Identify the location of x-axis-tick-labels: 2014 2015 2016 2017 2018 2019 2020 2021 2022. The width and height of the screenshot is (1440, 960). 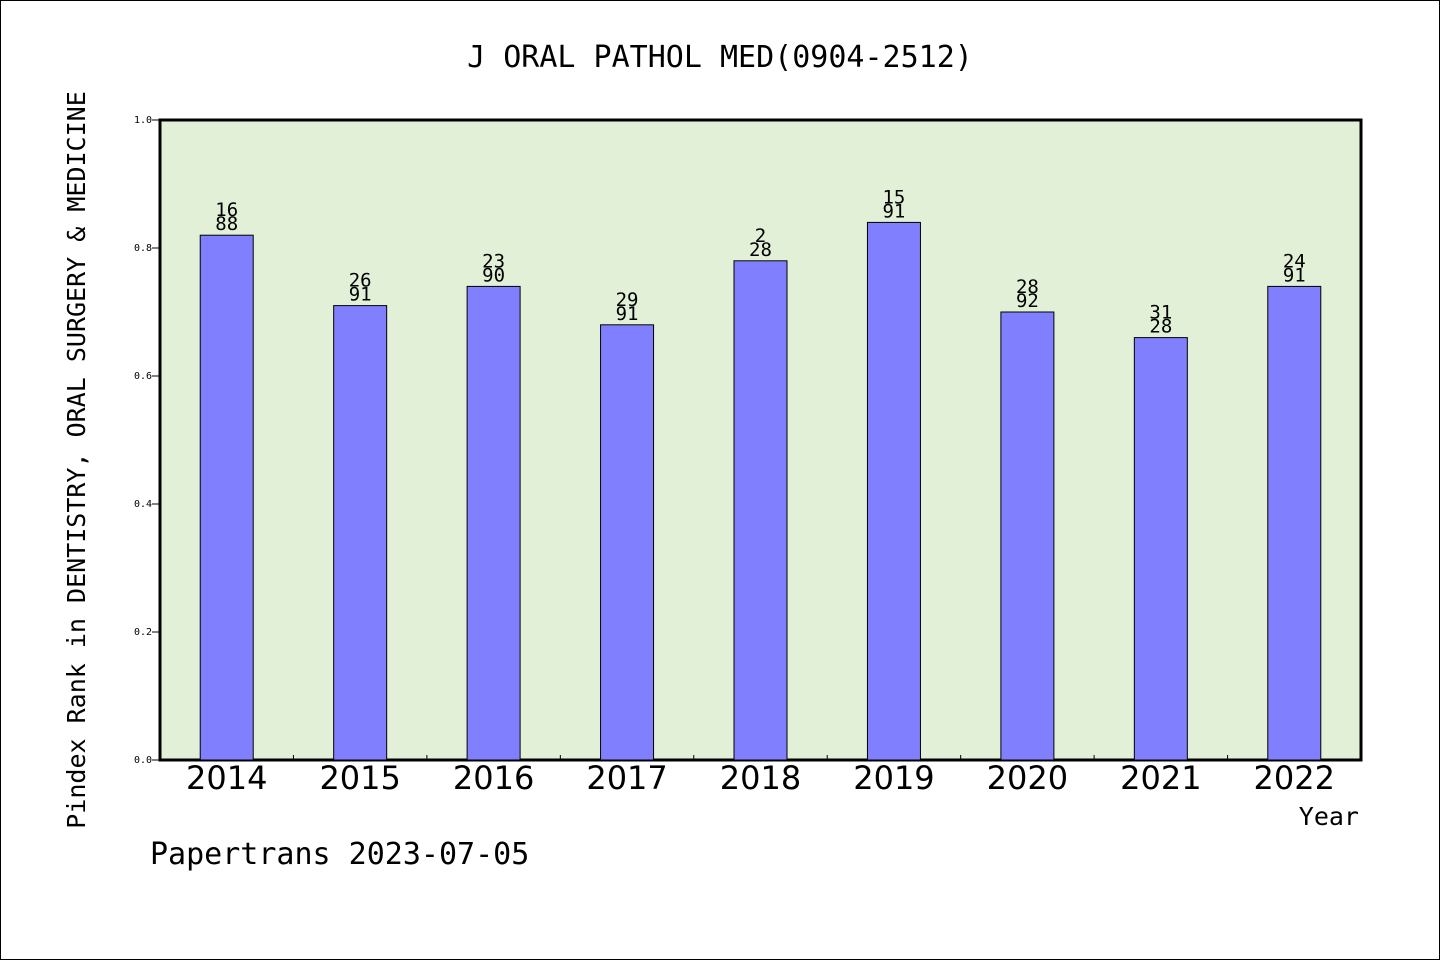
(760, 778).